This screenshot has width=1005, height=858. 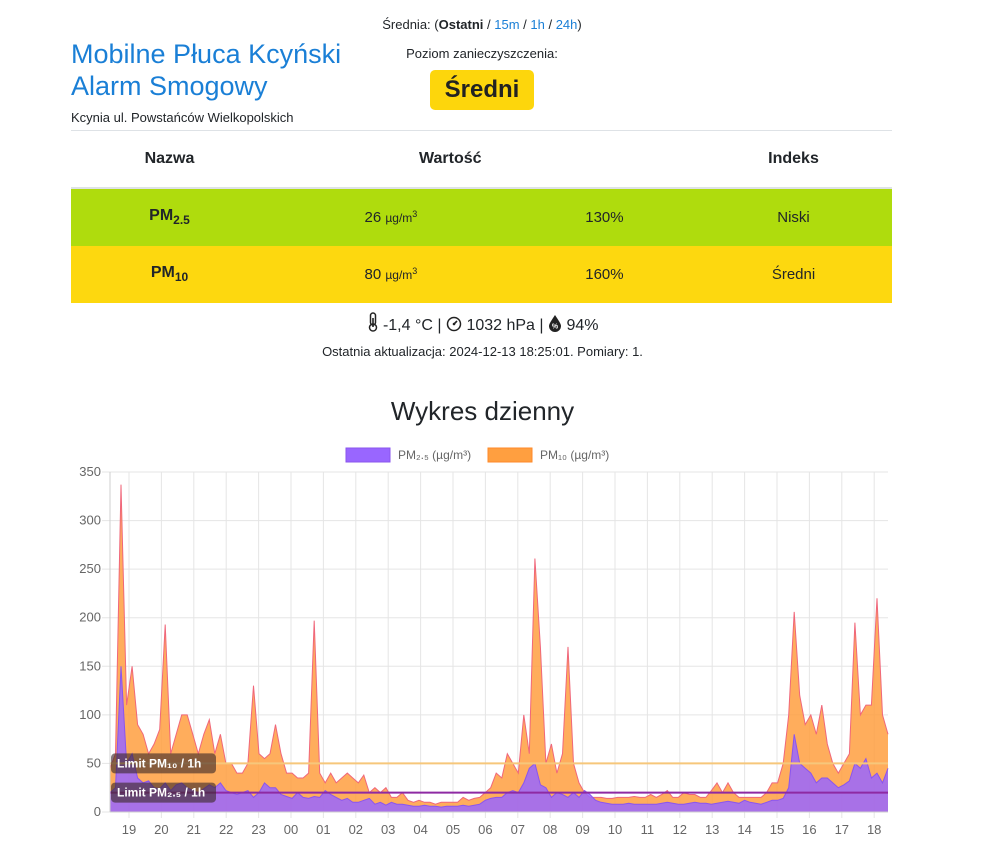 I want to click on y-tick-label: 150, so click(x=90, y=665).